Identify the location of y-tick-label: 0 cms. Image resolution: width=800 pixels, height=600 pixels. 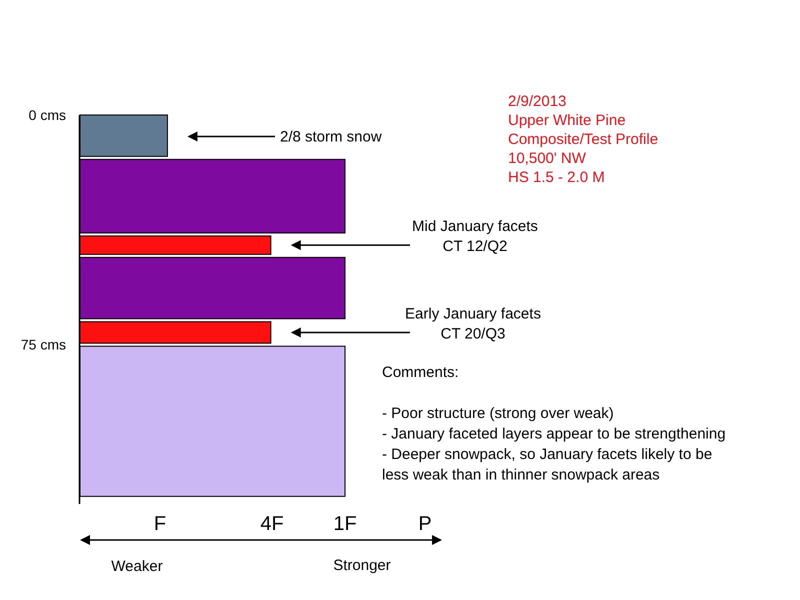
(47, 115).